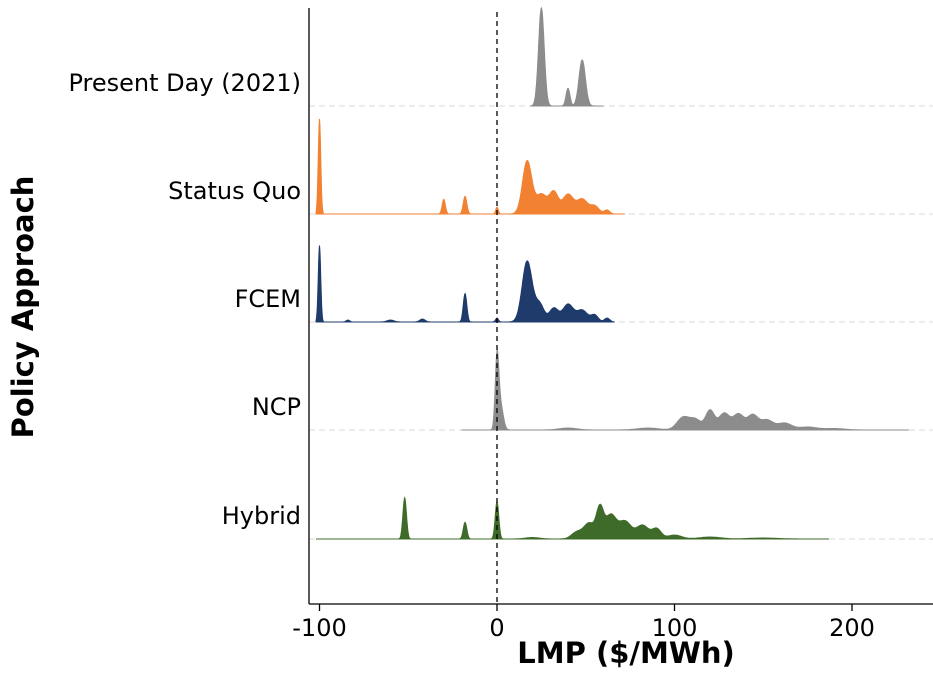 This screenshot has height=673, width=933. I want to click on density-fcem, so click(465, 284).